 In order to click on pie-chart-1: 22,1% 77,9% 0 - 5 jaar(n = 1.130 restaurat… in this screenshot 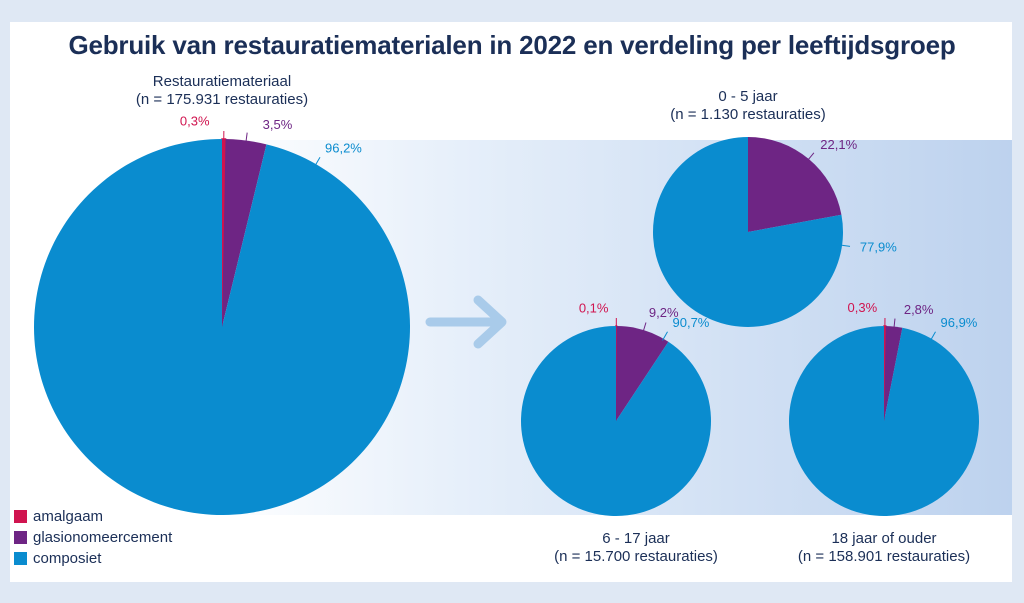, I will do `click(775, 207)`.